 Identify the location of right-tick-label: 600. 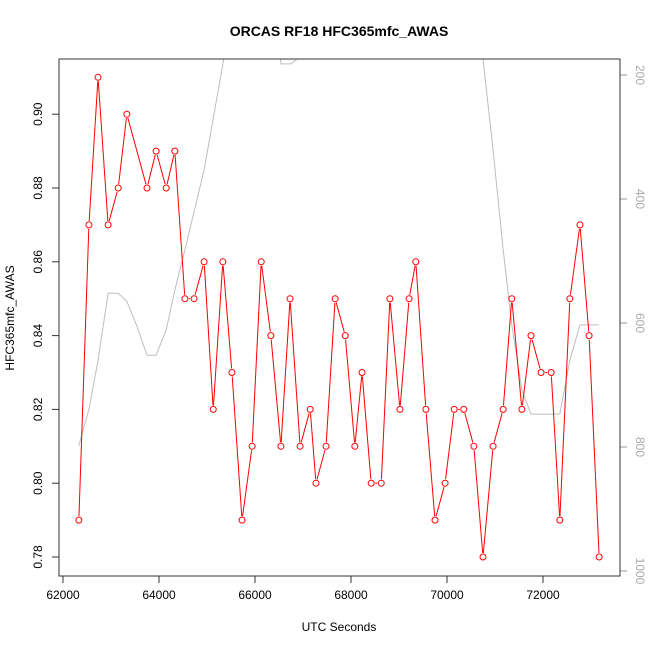
(640, 323).